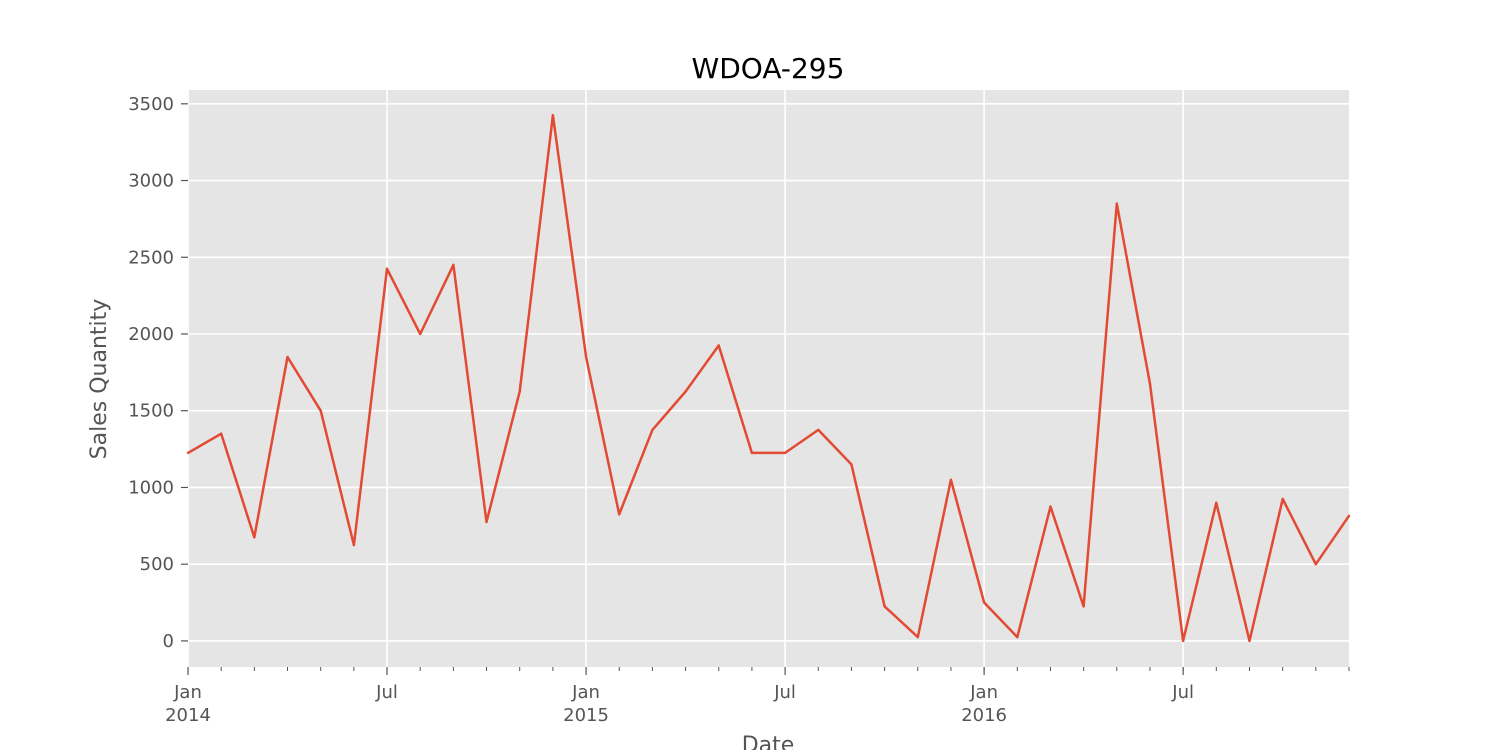 This screenshot has height=755, width=1500. What do you see at coordinates (768, 741) in the screenshot?
I see `x-axis-label: Date` at bounding box center [768, 741].